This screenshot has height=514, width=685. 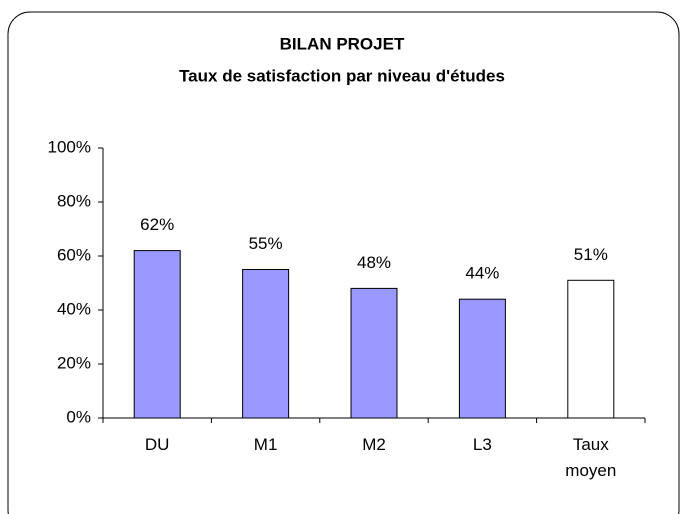 What do you see at coordinates (482, 273) in the screenshot?
I see `value-label: 44%` at bounding box center [482, 273].